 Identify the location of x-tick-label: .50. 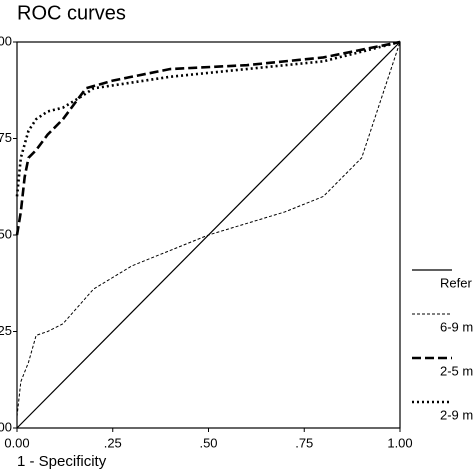
(208, 442).